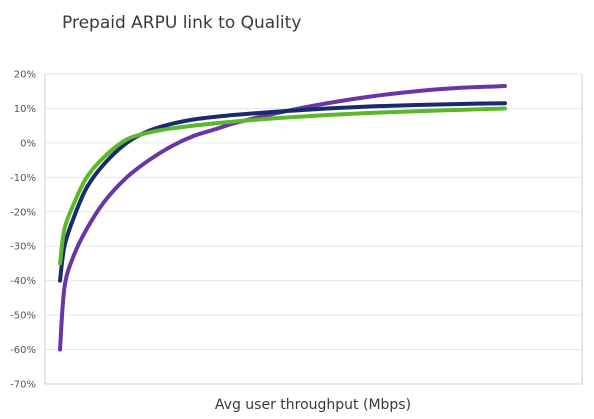 The height and width of the screenshot is (419, 594). What do you see at coordinates (23, 247) in the screenshot?
I see `y-tick-label: -30%` at bounding box center [23, 247].